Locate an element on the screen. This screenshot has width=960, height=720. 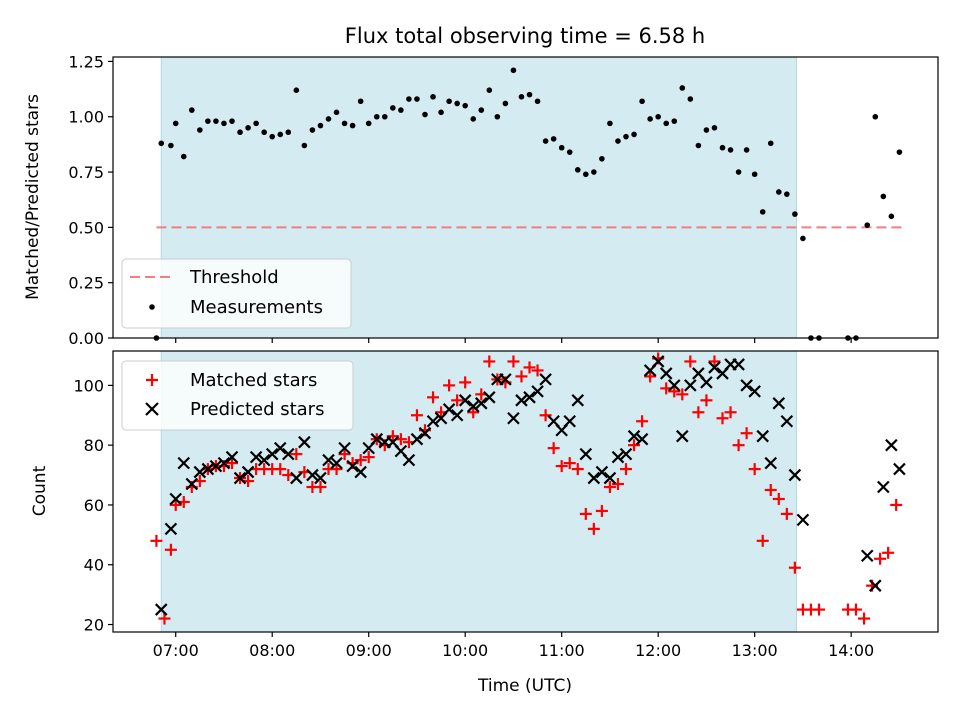
x-tick-label: 09:00 is located at coordinates (369, 650).